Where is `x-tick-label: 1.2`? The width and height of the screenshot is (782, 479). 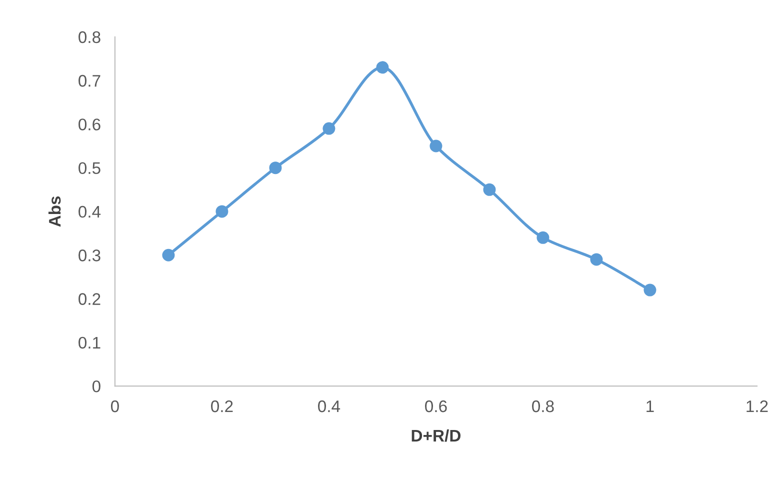
x-tick-label: 1.2 is located at coordinates (757, 406).